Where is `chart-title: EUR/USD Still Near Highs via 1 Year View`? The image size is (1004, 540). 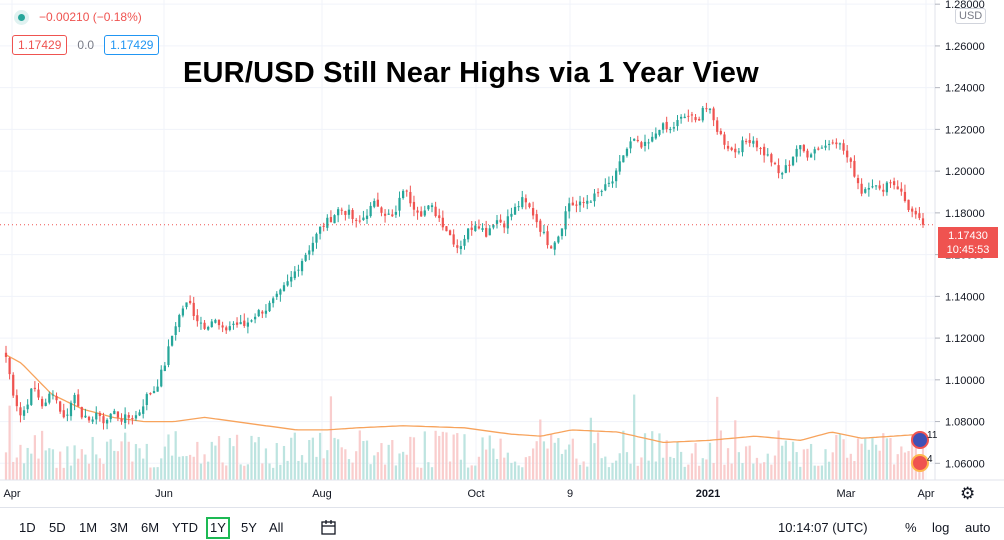
chart-title: EUR/USD Still Near Highs via 1 Year View is located at coordinates (471, 73).